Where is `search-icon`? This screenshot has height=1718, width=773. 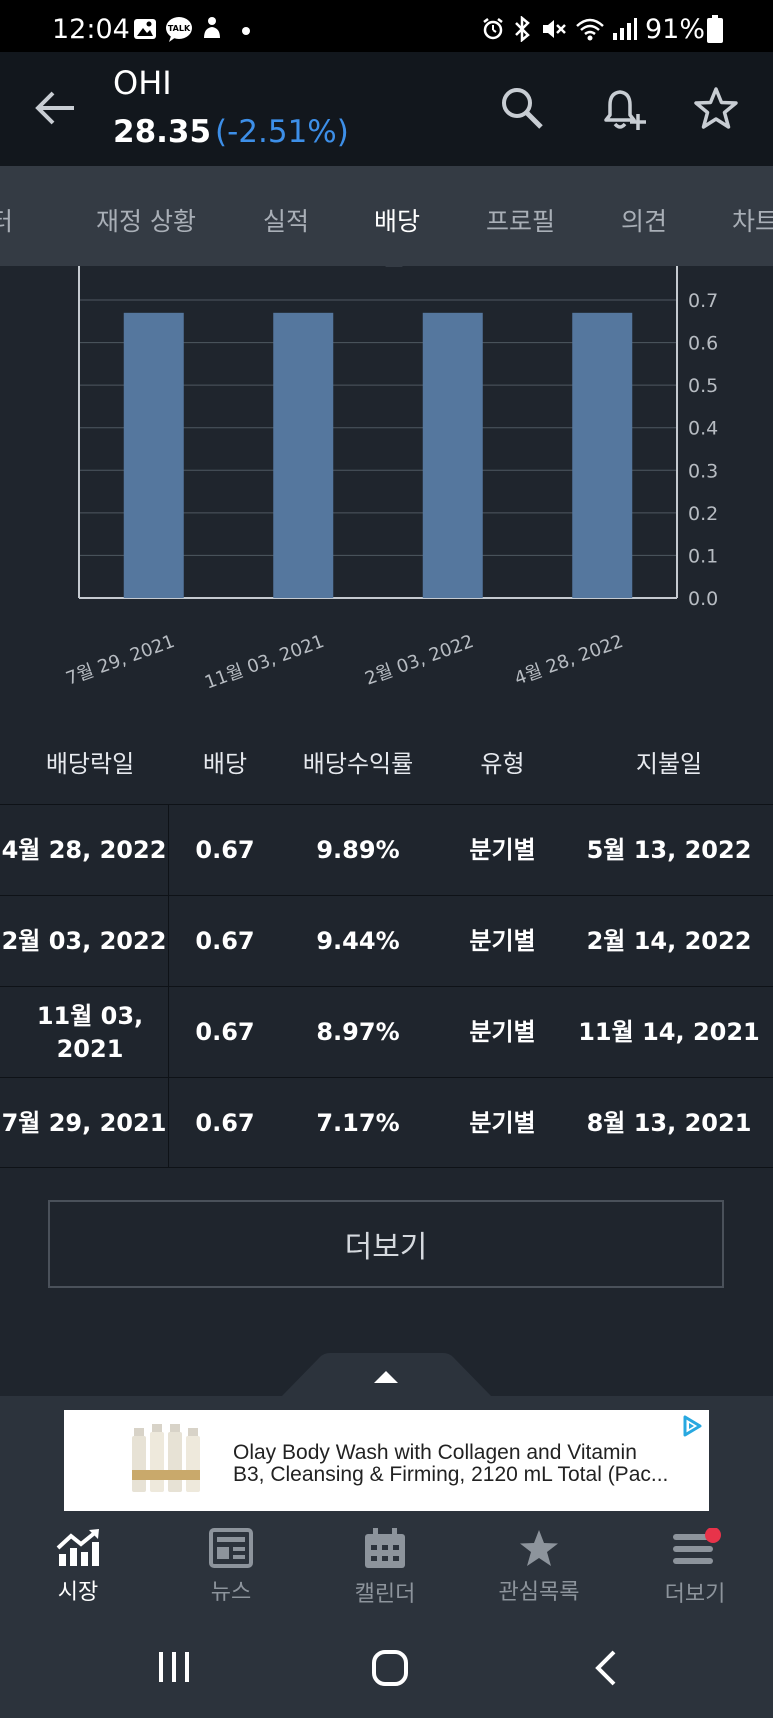 search-icon is located at coordinates (522, 108).